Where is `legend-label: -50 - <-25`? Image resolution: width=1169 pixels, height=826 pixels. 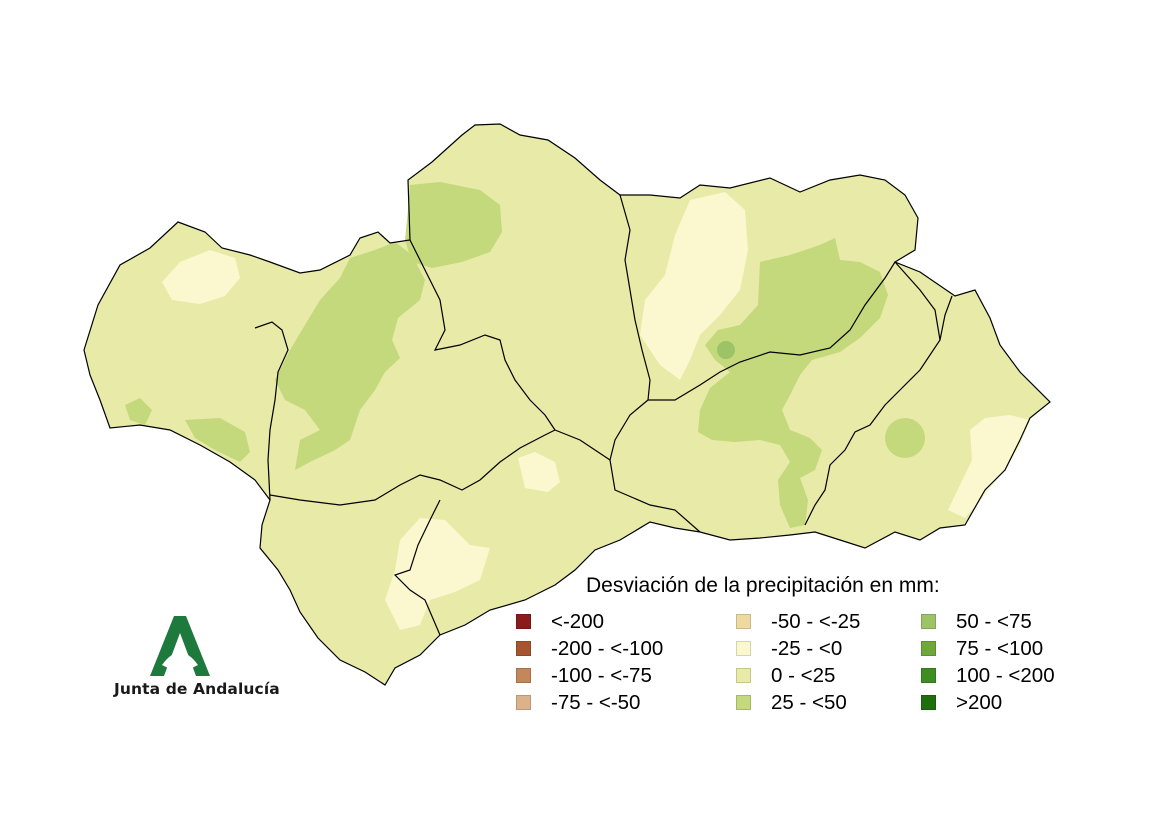 legend-label: -50 - <-25 is located at coordinates (816, 621).